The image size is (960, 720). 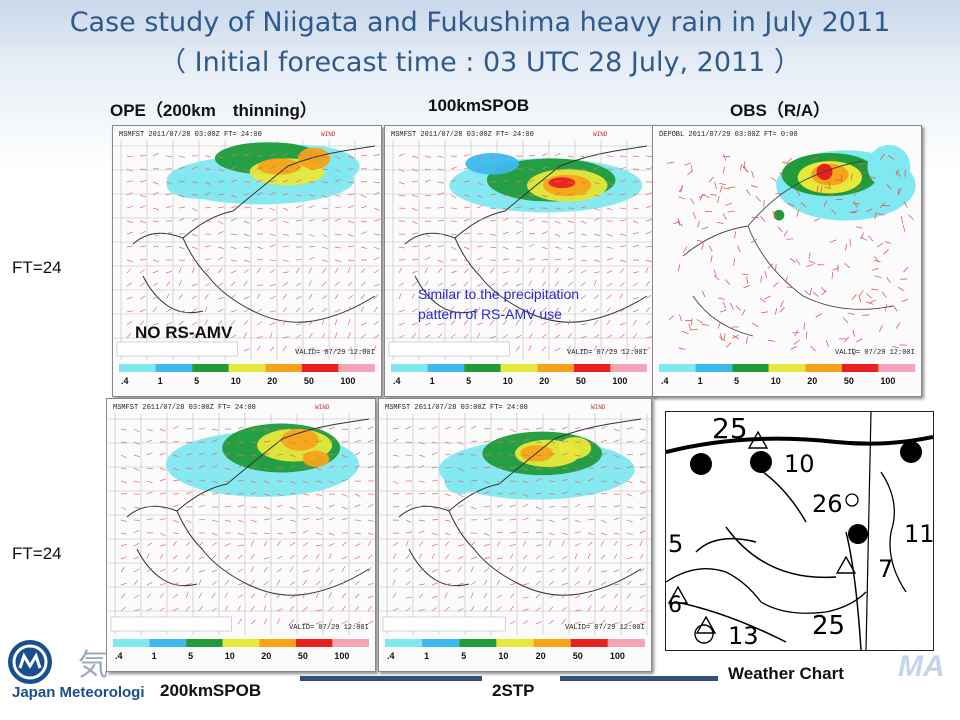 I want to click on label-weather-chart: Weather Chart, so click(x=786, y=673).